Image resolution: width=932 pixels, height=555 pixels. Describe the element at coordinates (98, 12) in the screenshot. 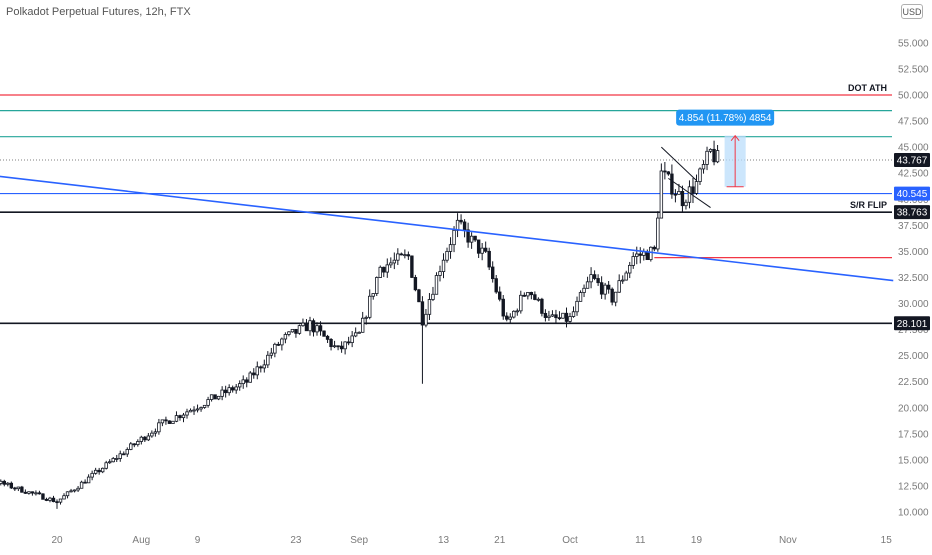

I see `chart-title: Polkadot Perpetual Futures, 12h, FTX` at that location.